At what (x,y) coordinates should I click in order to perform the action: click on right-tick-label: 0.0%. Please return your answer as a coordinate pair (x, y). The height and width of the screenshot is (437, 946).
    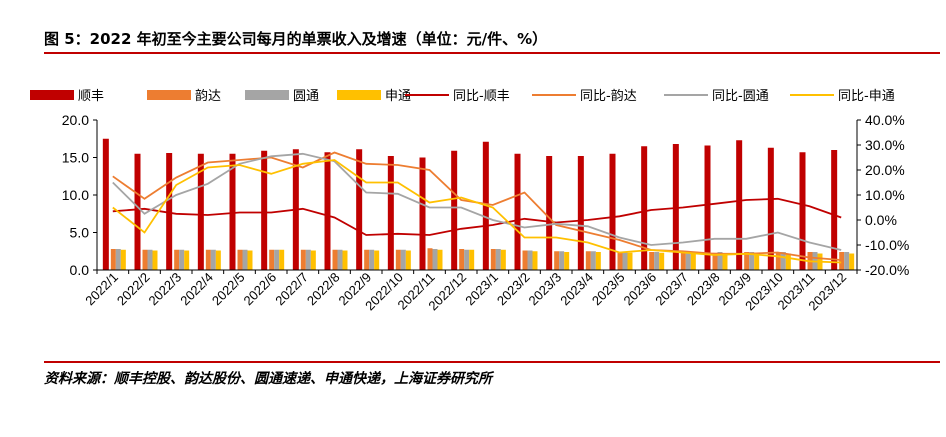
    Looking at the image, I should click on (881, 220).